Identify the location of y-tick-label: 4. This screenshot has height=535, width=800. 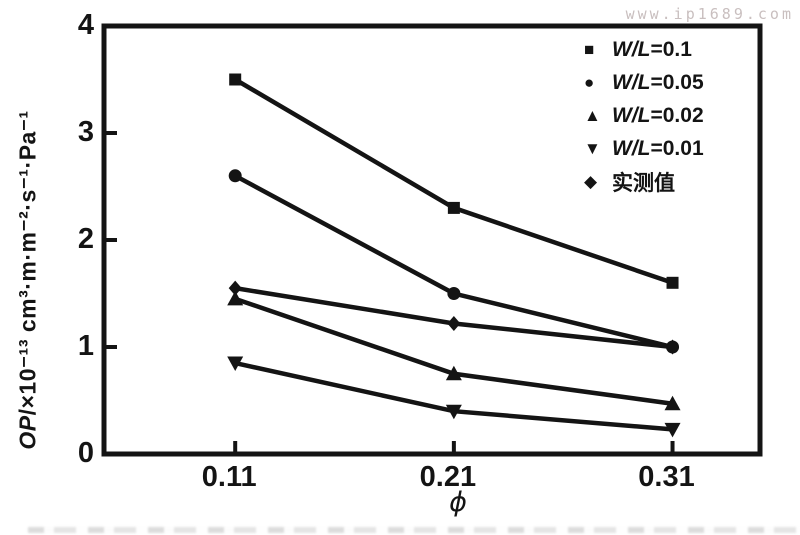
(85, 24).